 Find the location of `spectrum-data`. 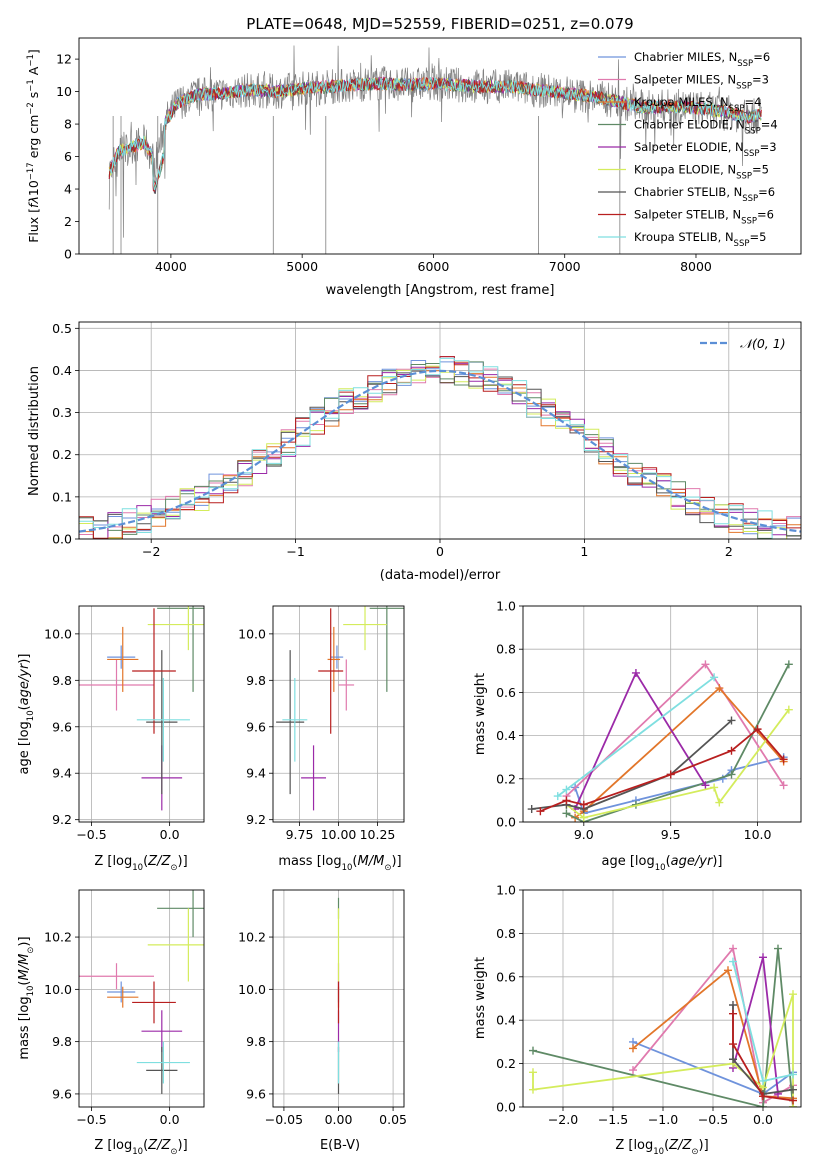

spectrum-data is located at coordinates (435, 141).